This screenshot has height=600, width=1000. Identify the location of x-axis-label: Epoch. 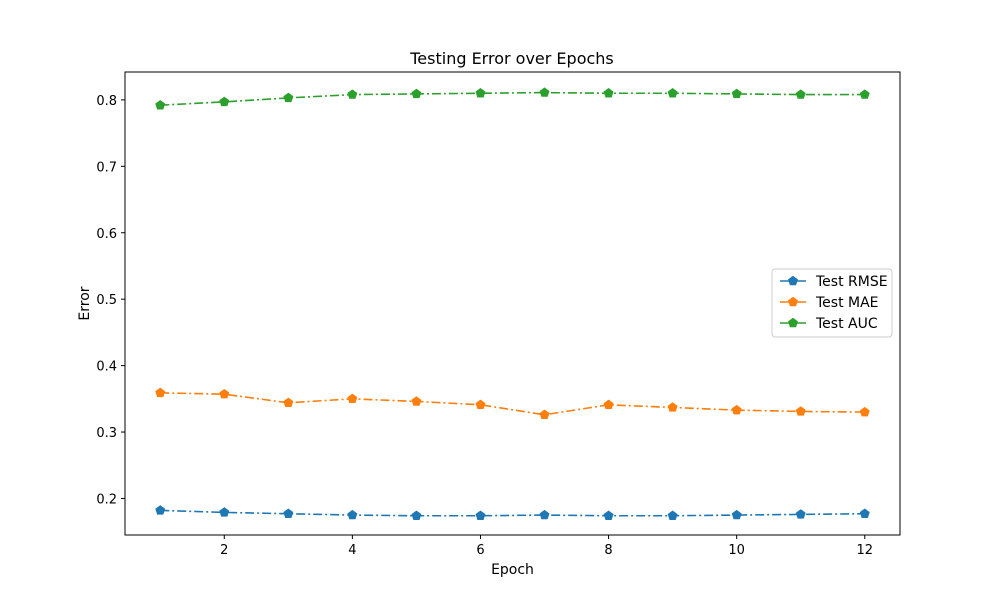
(512, 570).